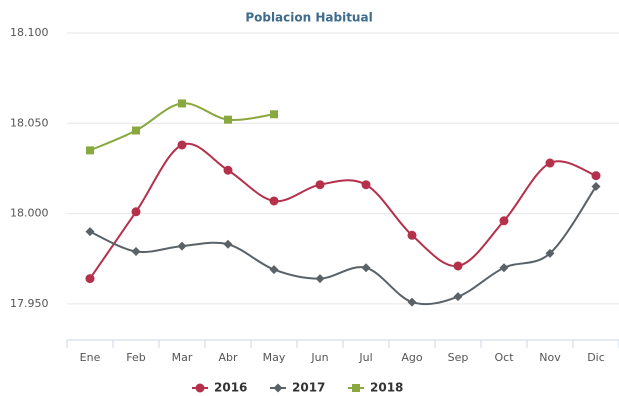 The height and width of the screenshot is (396, 619). What do you see at coordinates (29, 213) in the screenshot?
I see `y-tick-label: 18.000` at bounding box center [29, 213].